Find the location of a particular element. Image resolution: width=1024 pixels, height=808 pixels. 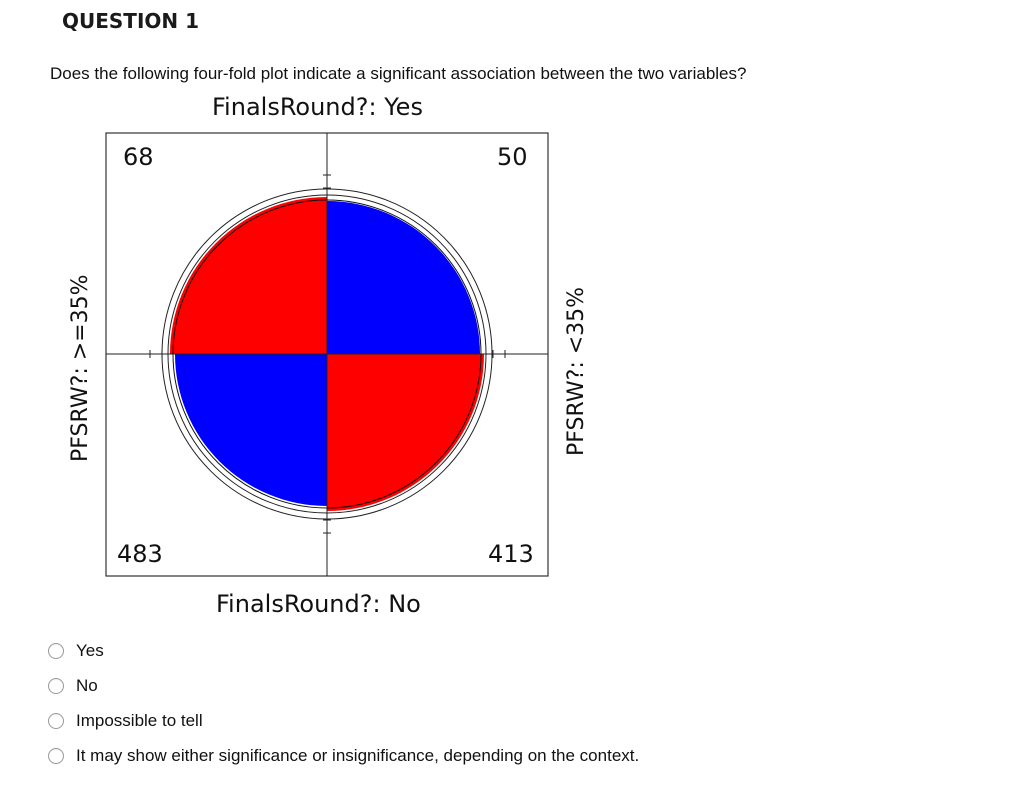

quadrant-top-right is located at coordinates (403, 277).